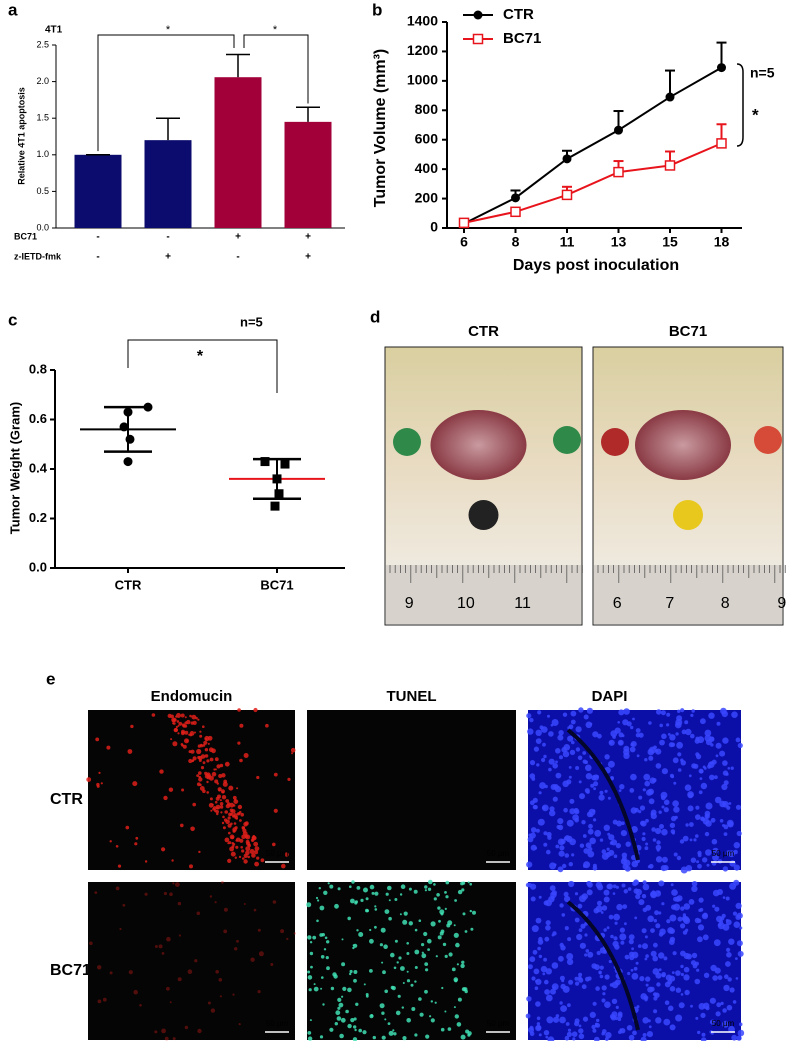 The height and width of the screenshot is (1041, 790). I want to click on x-tick-label: 13, so click(619, 242).